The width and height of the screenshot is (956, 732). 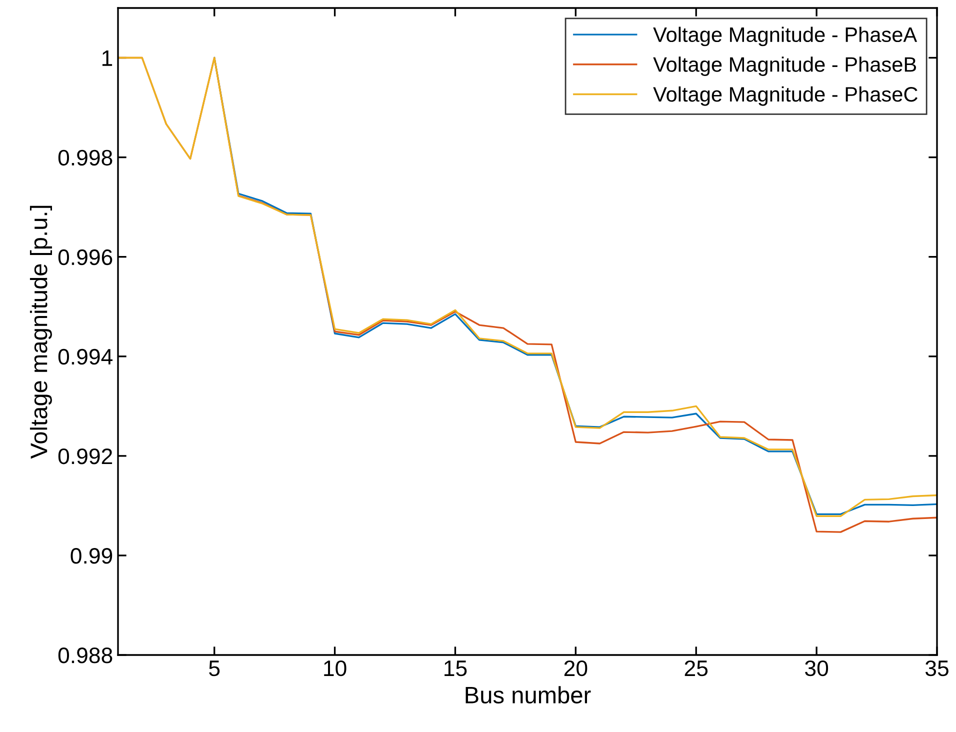 What do you see at coordinates (214, 668) in the screenshot?
I see `x-tick-label: 5` at bounding box center [214, 668].